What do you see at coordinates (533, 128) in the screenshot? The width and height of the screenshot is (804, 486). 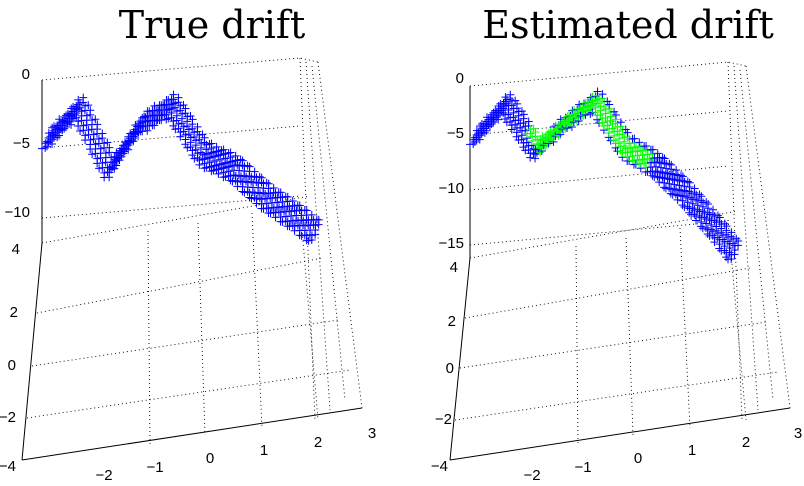 I see `highlight-point-marker` at bounding box center [533, 128].